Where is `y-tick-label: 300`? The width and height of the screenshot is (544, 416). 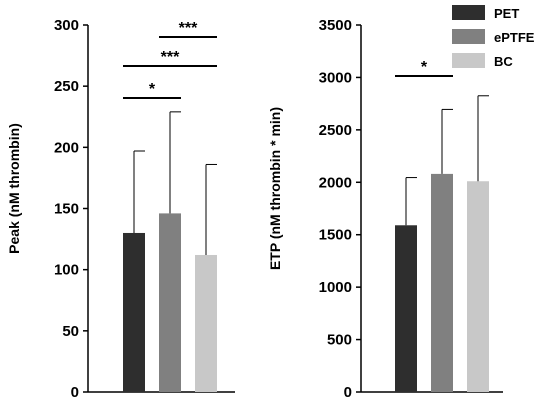 y-tick-label: 300 is located at coordinates (66, 25).